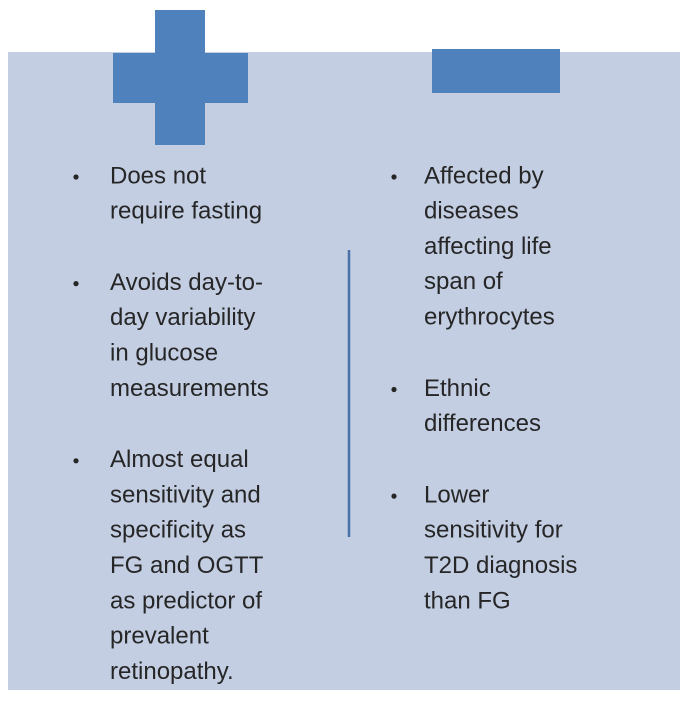  I want to click on bullet-text: affecting life, so click(488, 246).